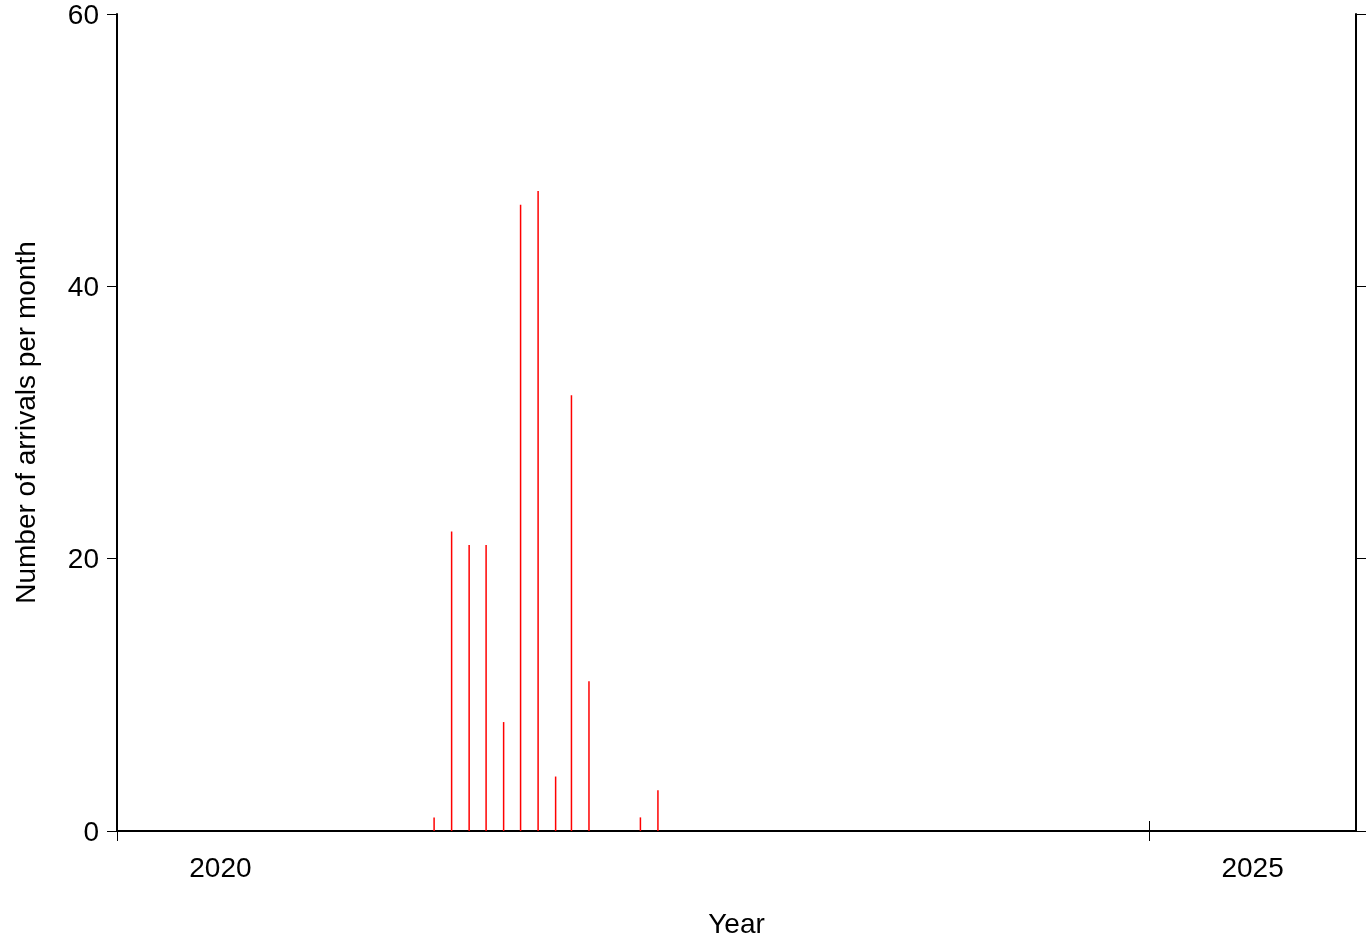 Image resolution: width=1369 pixels, height=942 pixels. What do you see at coordinates (220, 867) in the screenshot?
I see `x-tick-label: 2020` at bounding box center [220, 867].